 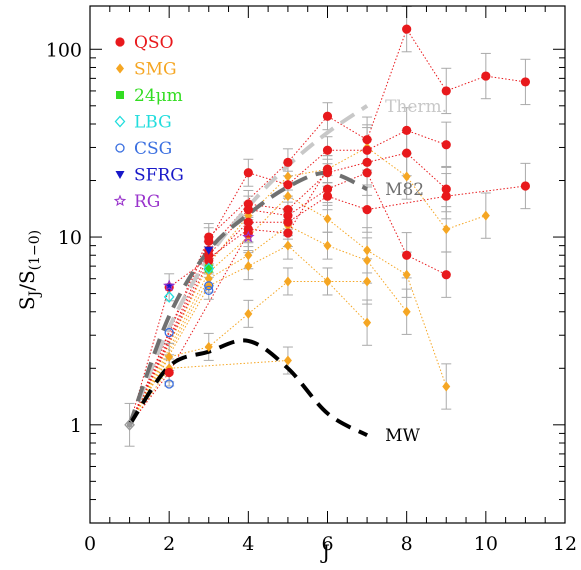 I want to click on legend-label-6: RG, so click(x=147, y=202).